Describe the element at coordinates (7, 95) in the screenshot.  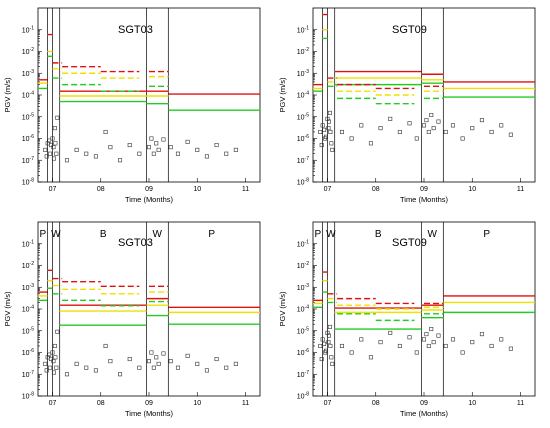
I see `y-axis-title: PGV (m/s)` at that location.